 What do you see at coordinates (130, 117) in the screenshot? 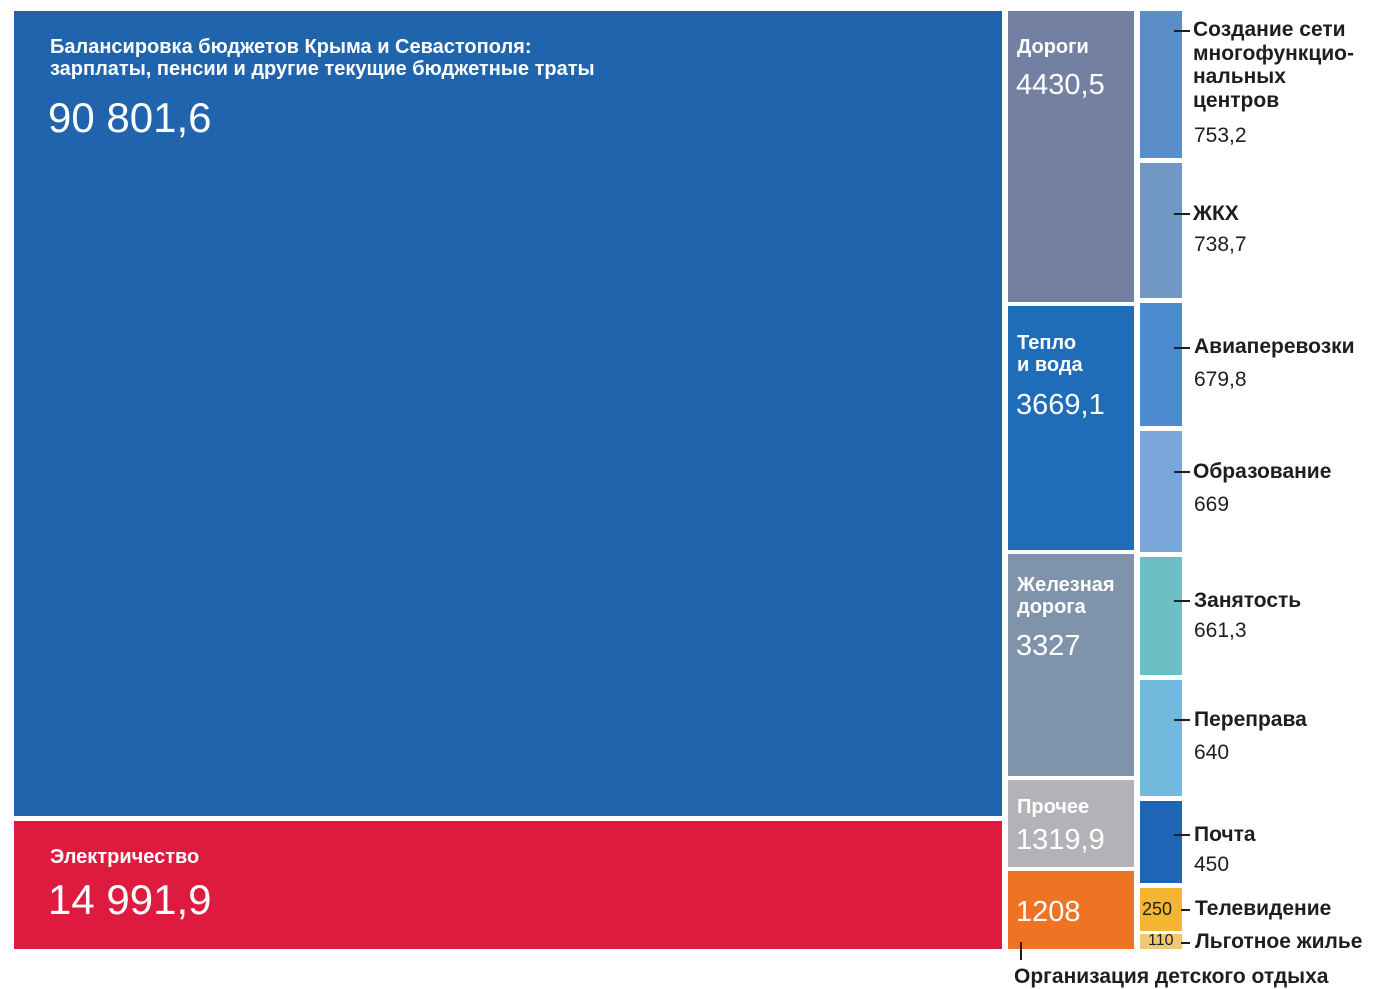
I see `tile-budget-balancing-value: 90 801,6` at bounding box center [130, 117].